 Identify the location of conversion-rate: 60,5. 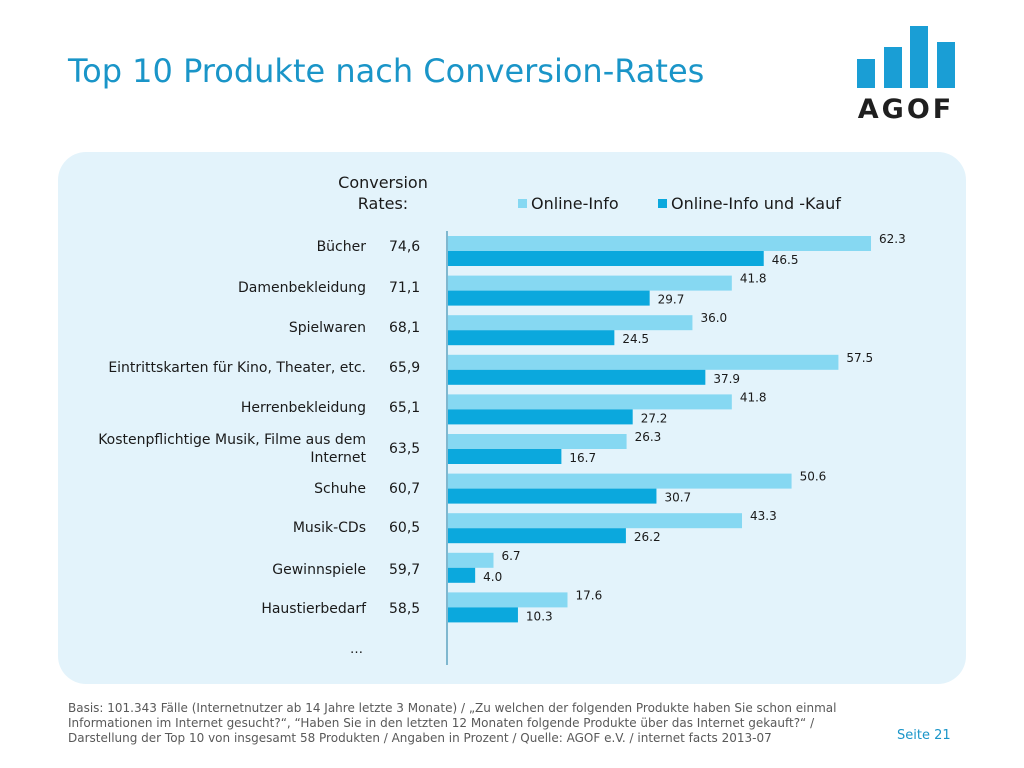
(405, 528).